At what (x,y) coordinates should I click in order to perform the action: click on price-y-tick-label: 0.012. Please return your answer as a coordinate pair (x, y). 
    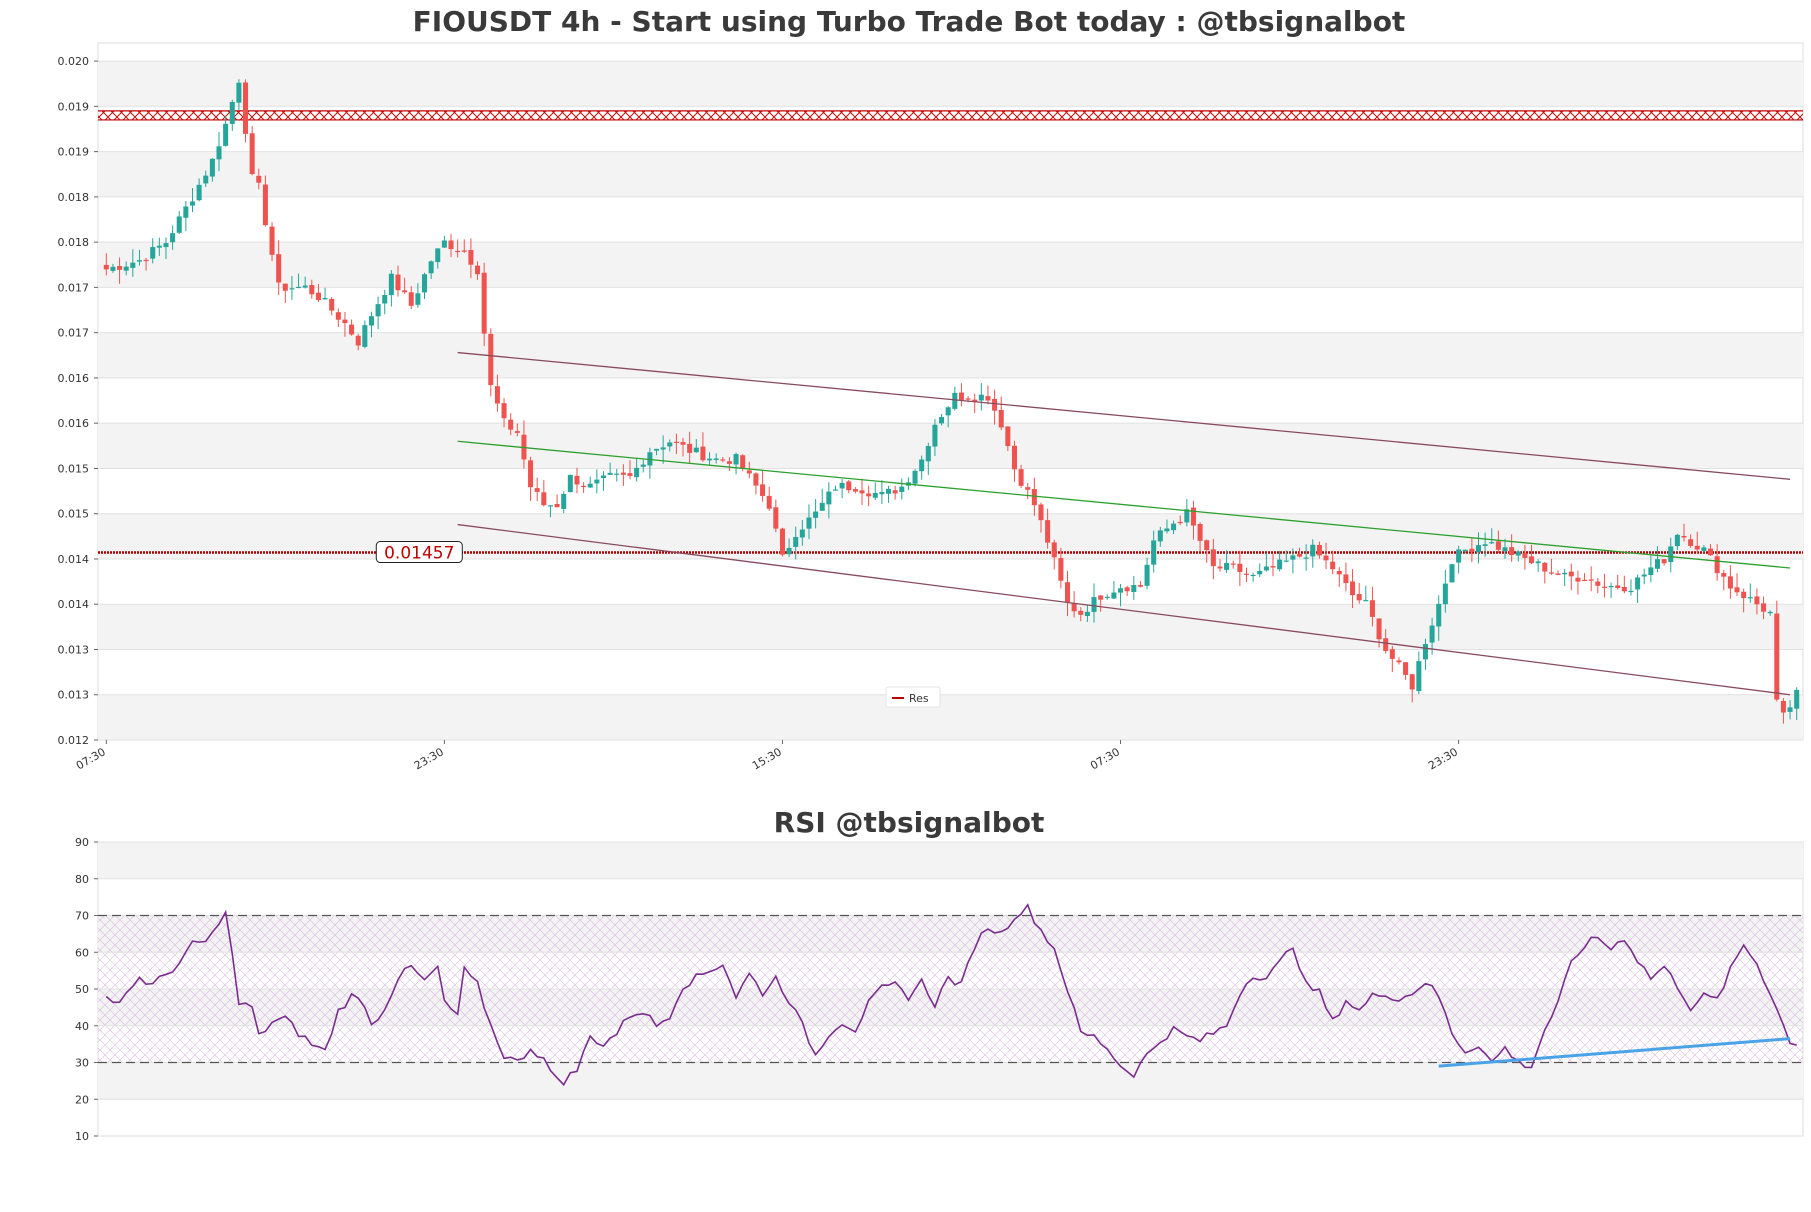
    Looking at the image, I should click on (74, 740).